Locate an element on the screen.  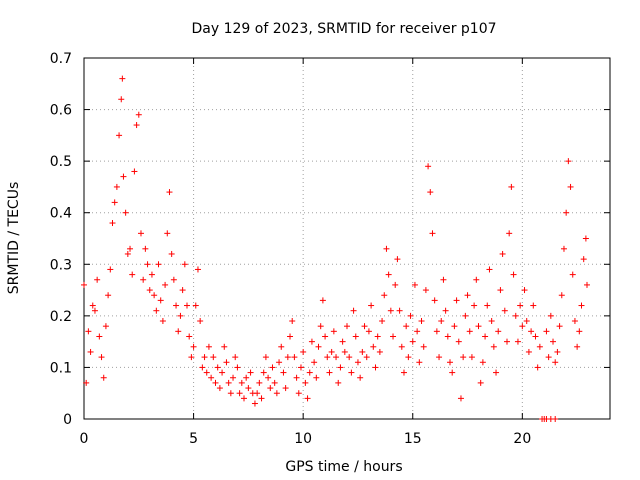
x-tick-label: 0 is located at coordinates (84, 439).